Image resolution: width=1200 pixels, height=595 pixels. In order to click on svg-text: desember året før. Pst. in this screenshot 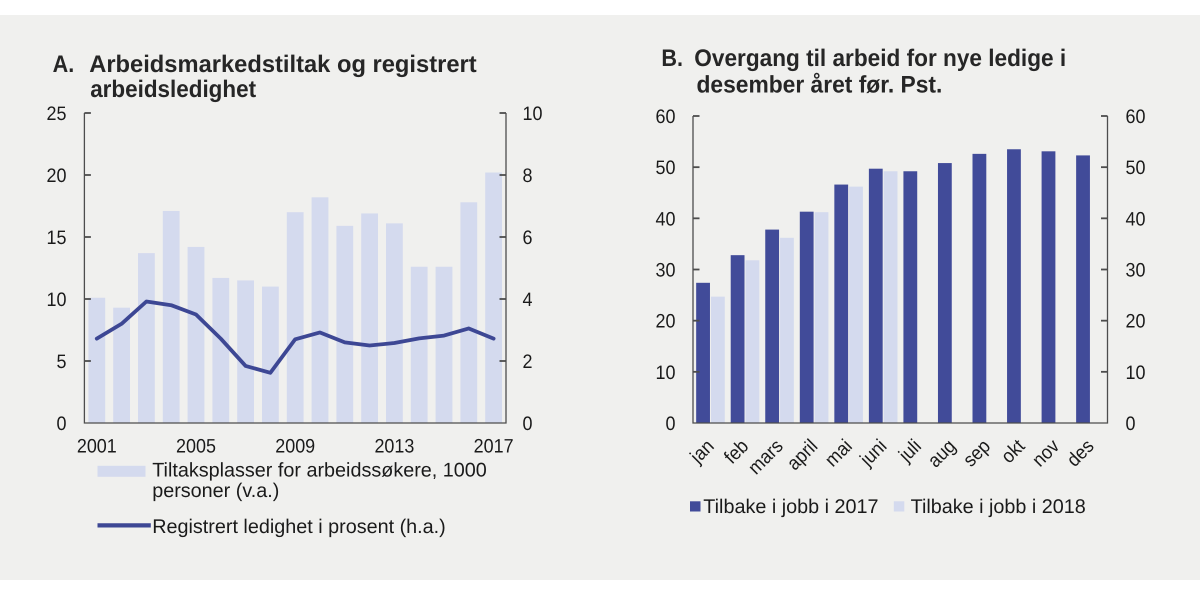, I will do `click(820, 84)`.